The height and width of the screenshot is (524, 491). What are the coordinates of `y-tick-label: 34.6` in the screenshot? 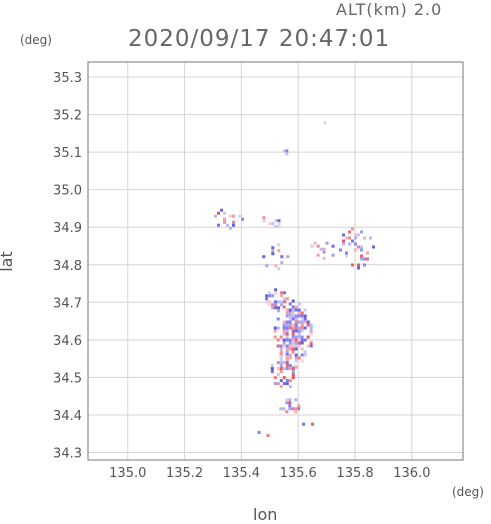 It's located at (67, 341).